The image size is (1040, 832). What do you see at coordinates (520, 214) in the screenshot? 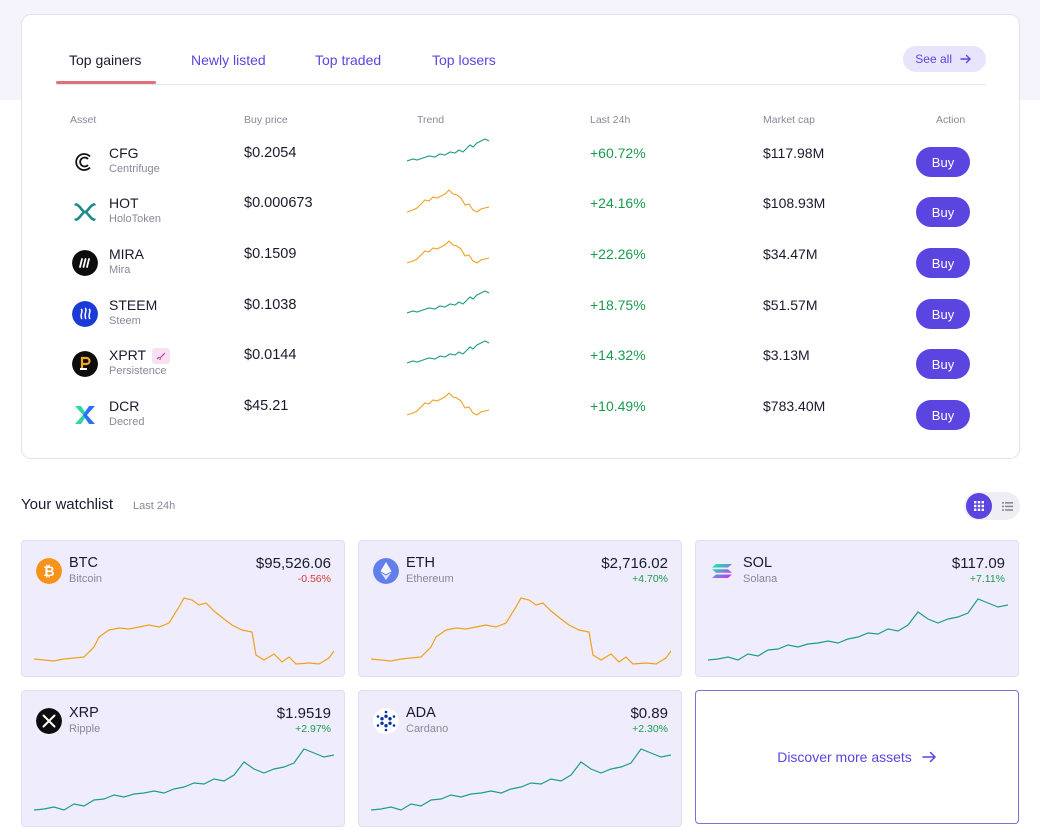
I see `table-row: HOT HoloToken $0.000673 +24.16% $108.93M Buy` at bounding box center [520, 214].